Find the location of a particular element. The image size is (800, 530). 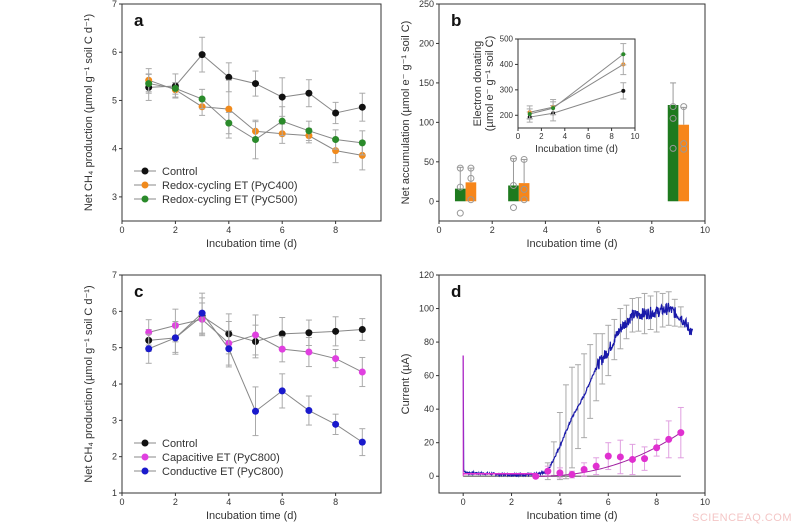

panel-label: c is located at coordinates (138, 291).